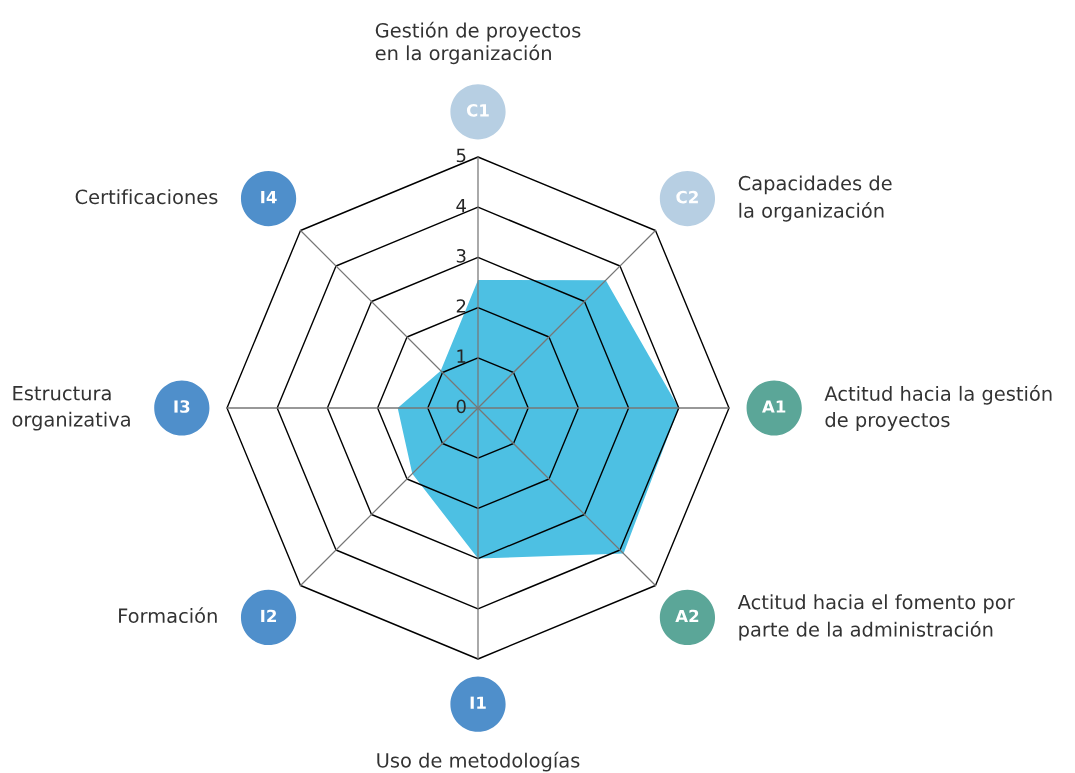 The width and height of the screenshot is (1075, 773). I want to click on text: I4, so click(269, 197).